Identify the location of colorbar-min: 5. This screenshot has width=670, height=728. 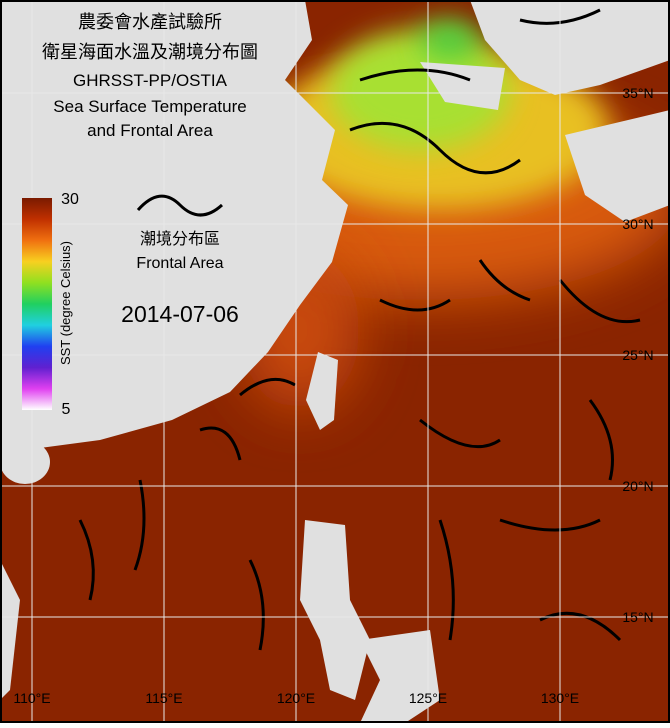
(66, 409).